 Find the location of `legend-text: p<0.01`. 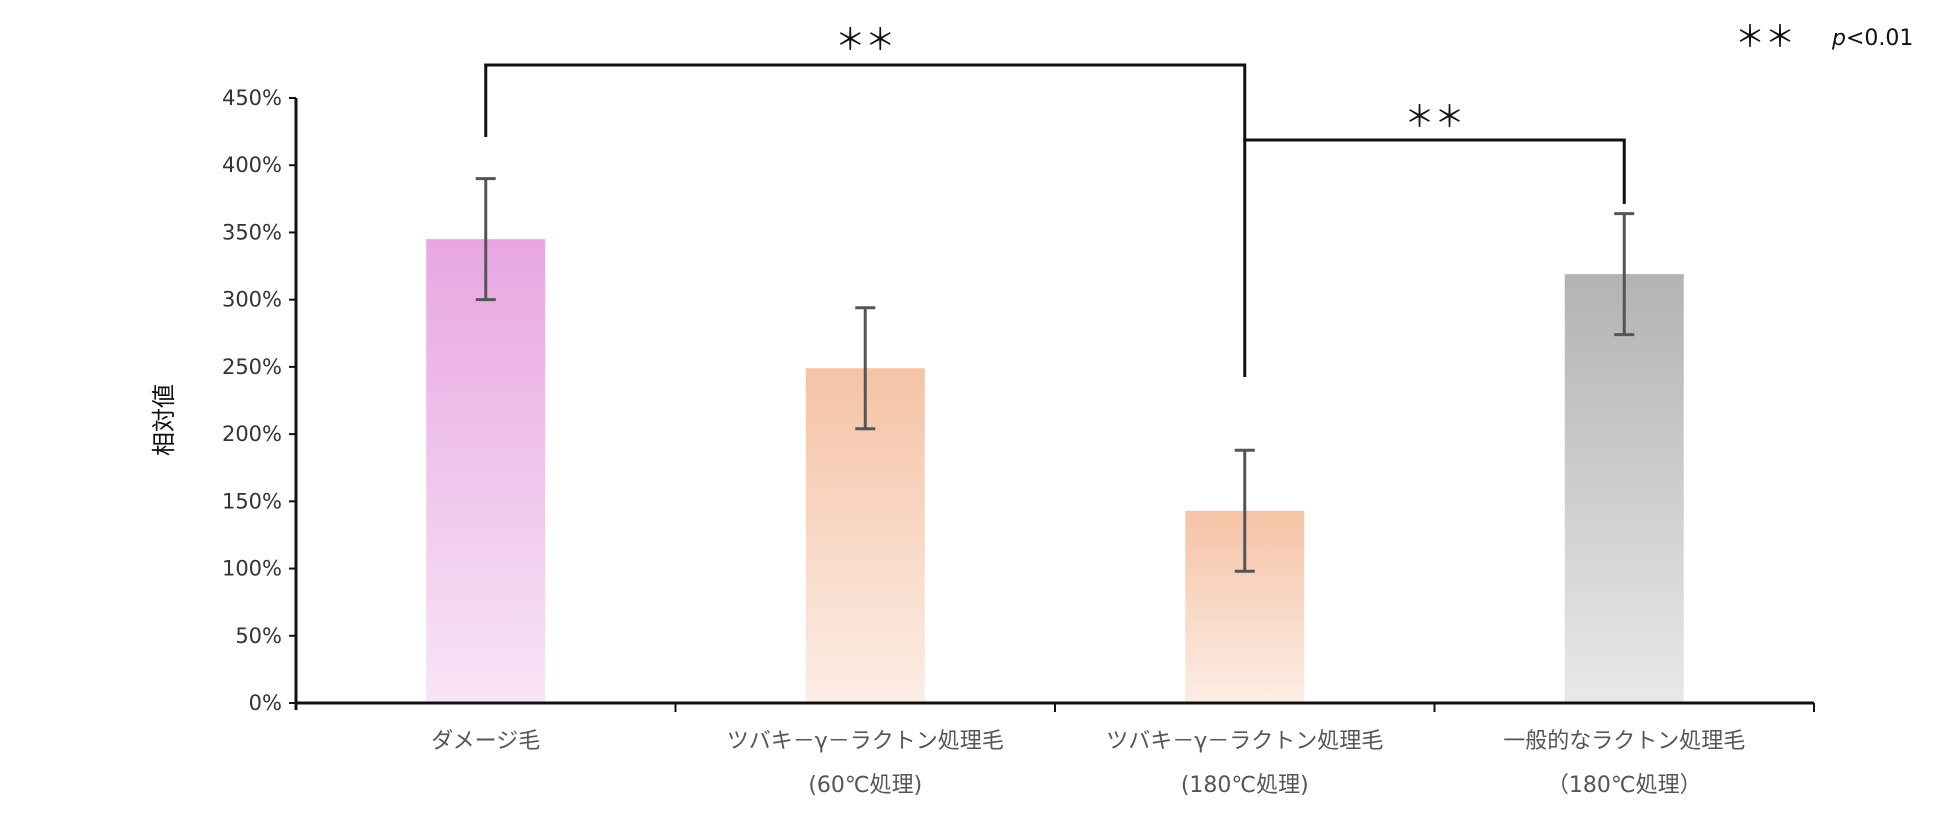

legend-text: p<0.01 is located at coordinates (1872, 38).